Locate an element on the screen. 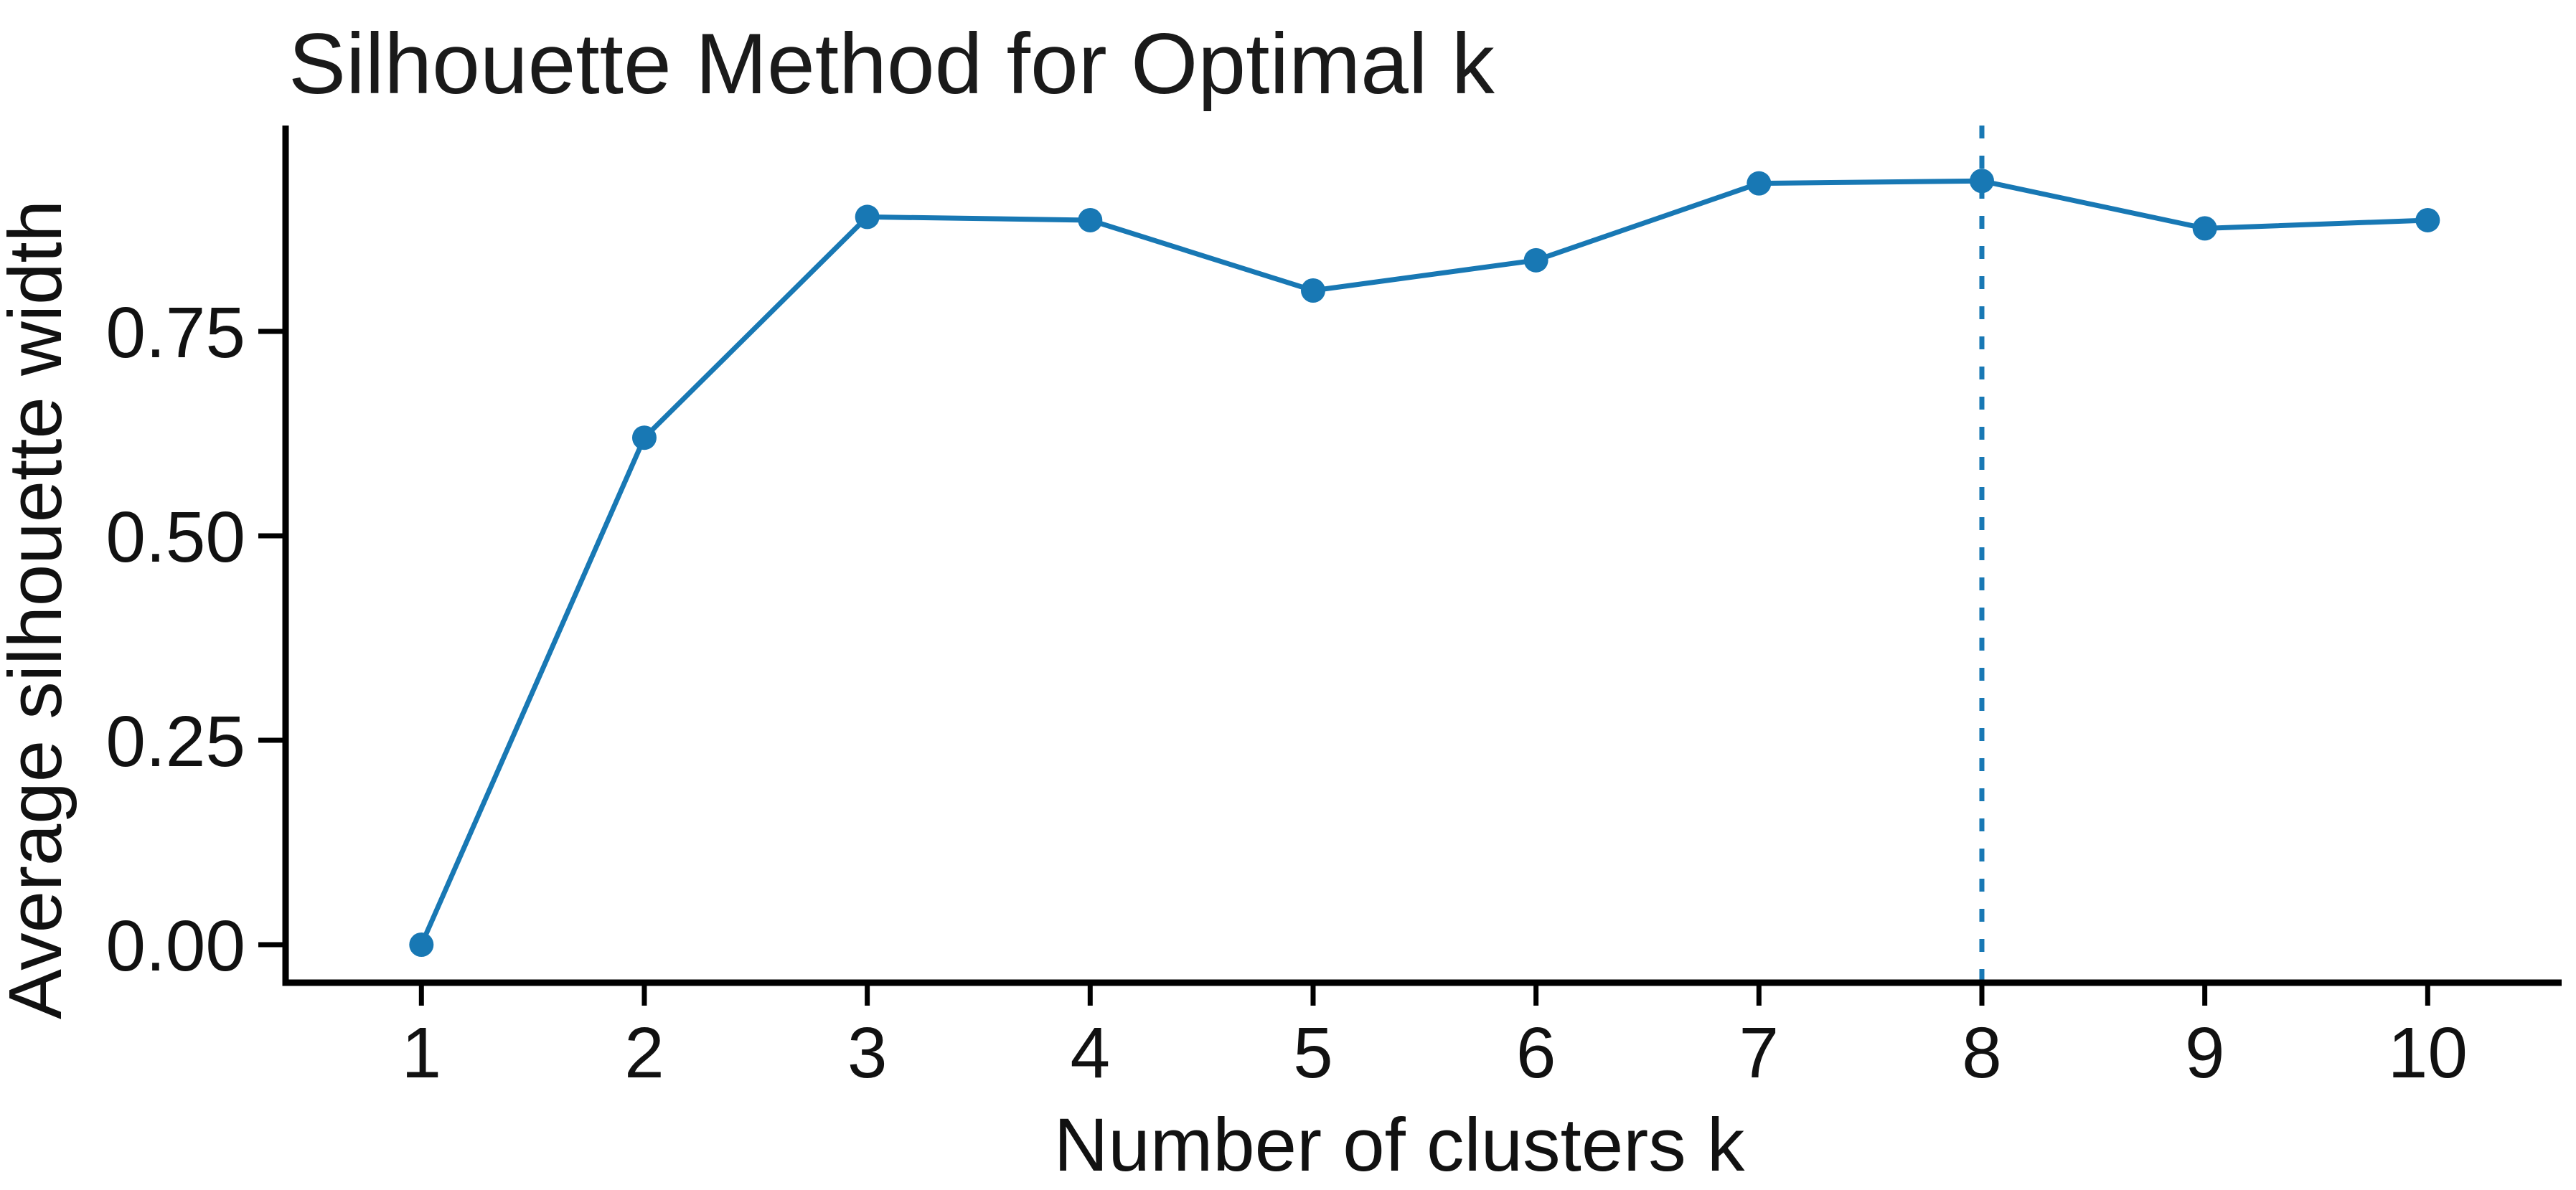 This screenshot has width=2576, height=1190. x-tick-label: 6 is located at coordinates (1536, 1053).